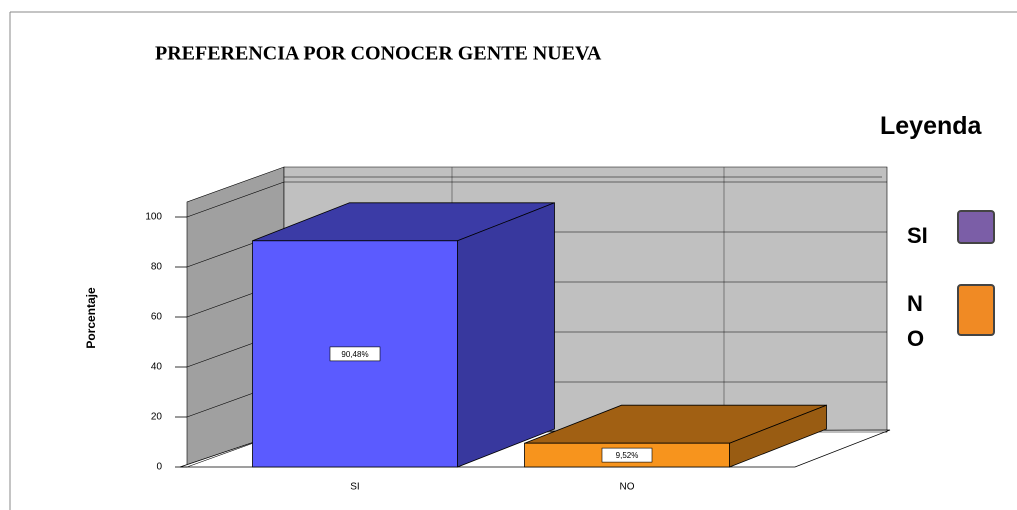 The width and height of the screenshot is (1017, 510). What do you see at coordinates (157, 417) in the screenshot?
I see `y-tick-label: 20` at bounding box center [157, 417].